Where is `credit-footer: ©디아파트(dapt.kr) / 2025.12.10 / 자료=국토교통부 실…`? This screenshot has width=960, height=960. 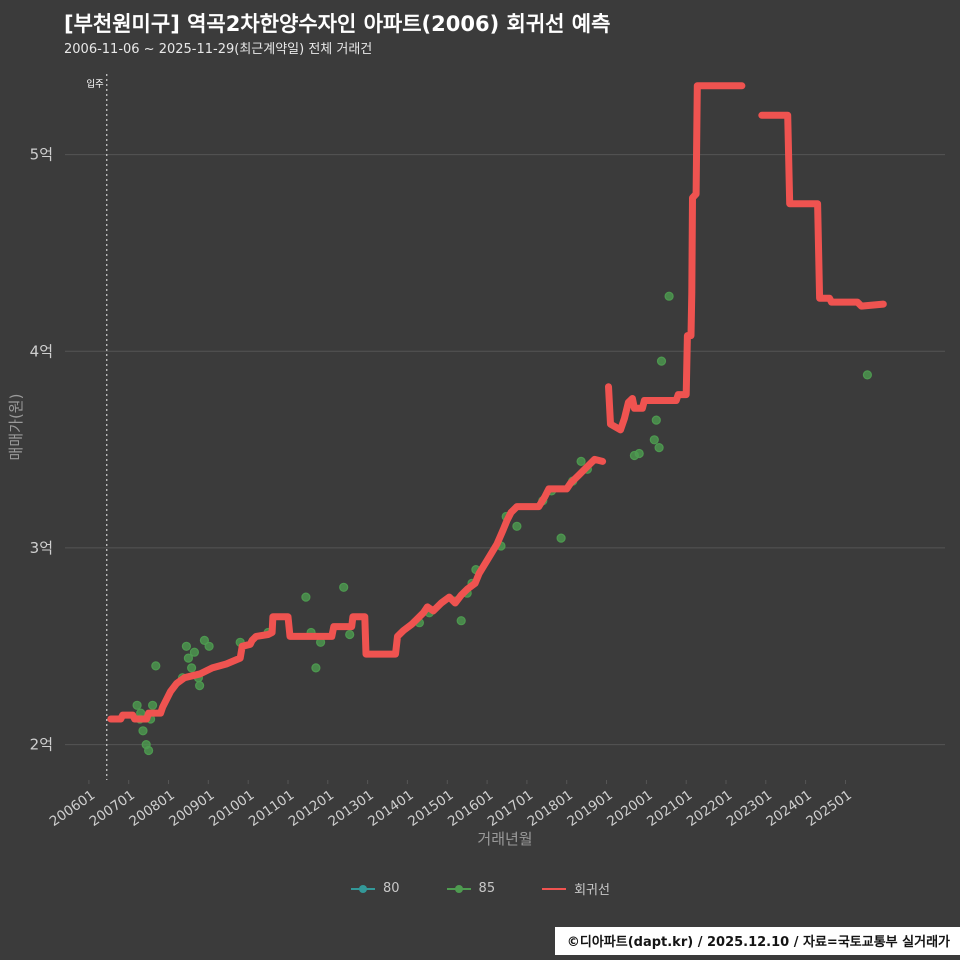
credit-footer: ©디아파트(dapt.kr) / 2025.12.10 / 자료=국토교통부 실… is located at coordinates (757, 941).